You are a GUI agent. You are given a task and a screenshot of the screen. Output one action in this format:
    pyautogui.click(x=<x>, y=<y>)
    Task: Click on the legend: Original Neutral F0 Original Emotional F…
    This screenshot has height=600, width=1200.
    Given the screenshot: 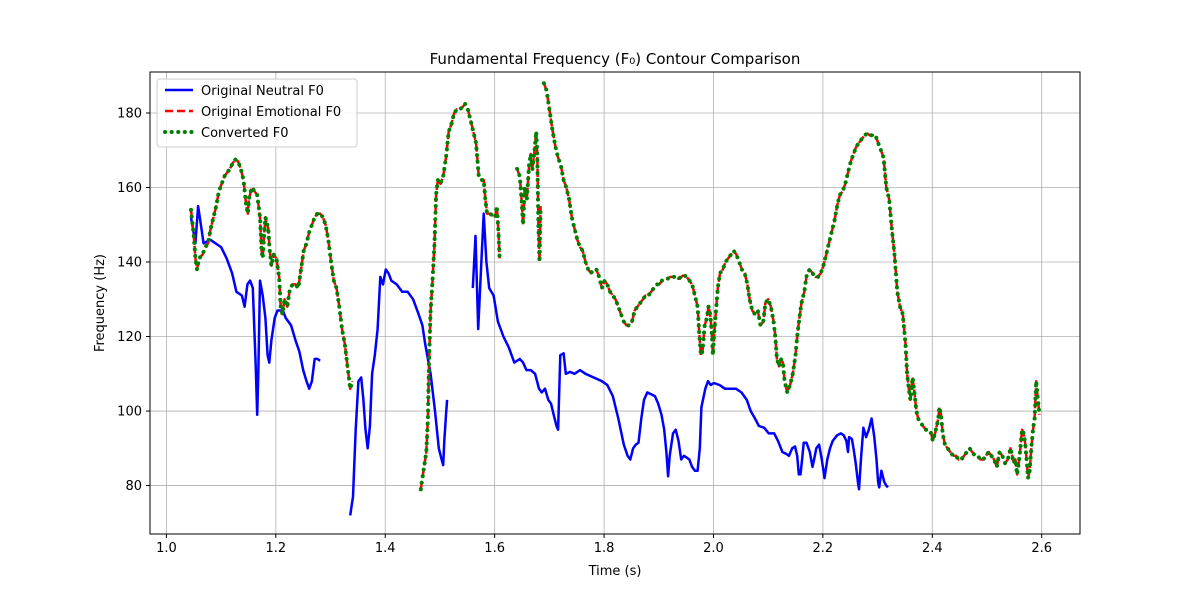 What is the action you would take?
    pyautogui.click(x=257, y=113)
    